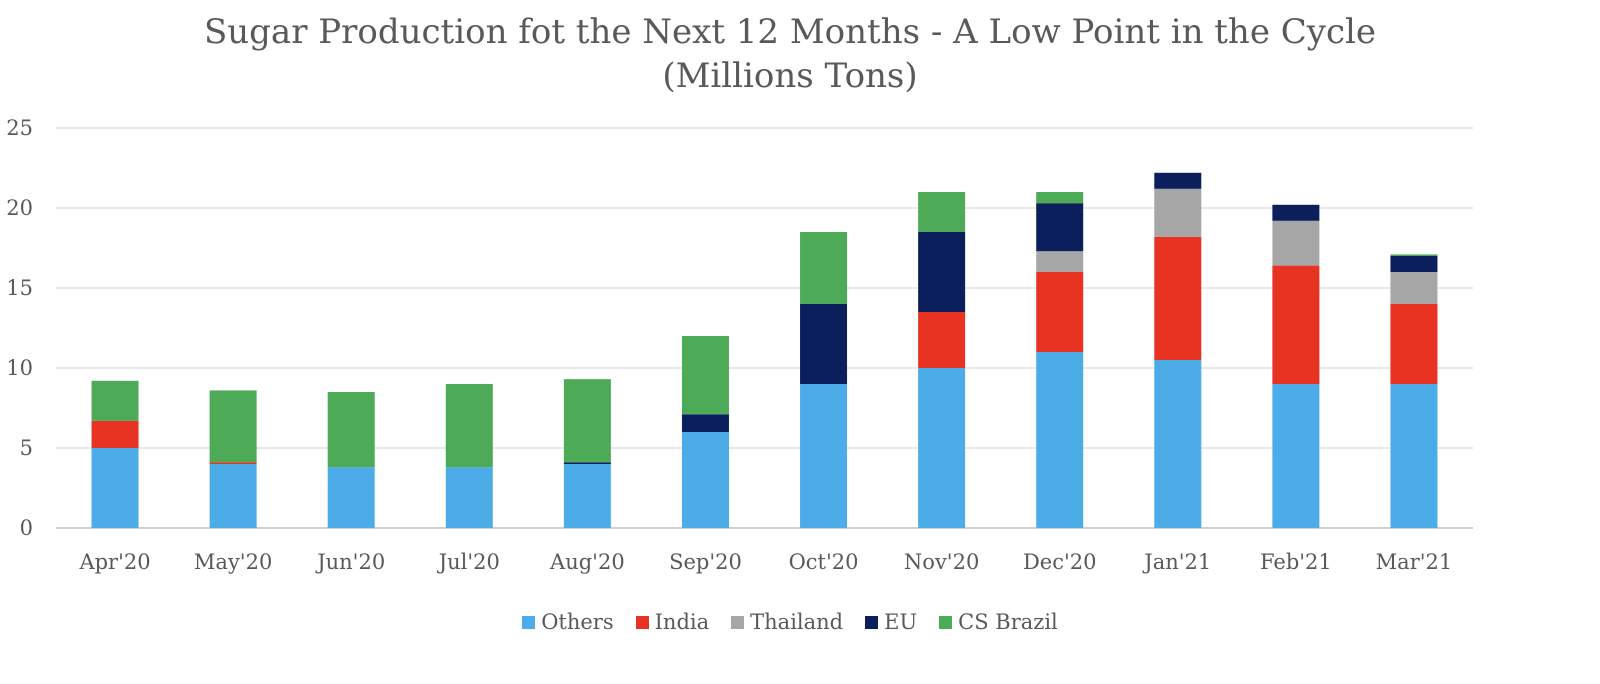 This screenshot has width=1600, height=684. I want to click on x-tick-label: Jun'20, so click(350, 562).